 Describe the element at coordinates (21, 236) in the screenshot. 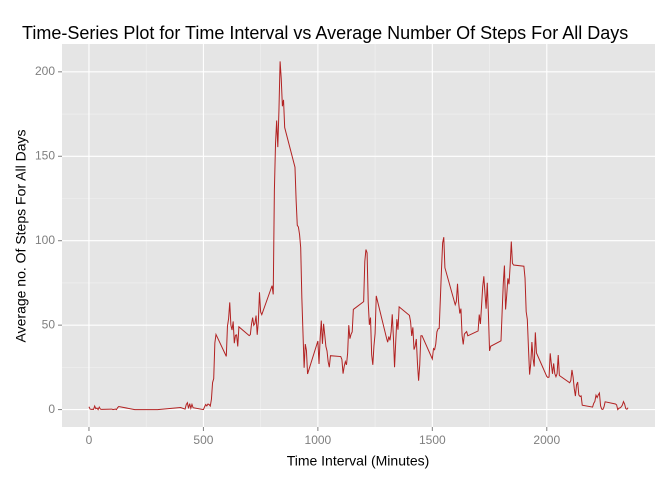

I see `y-axis-title: Average no. Of Steps For All Days` at that location.